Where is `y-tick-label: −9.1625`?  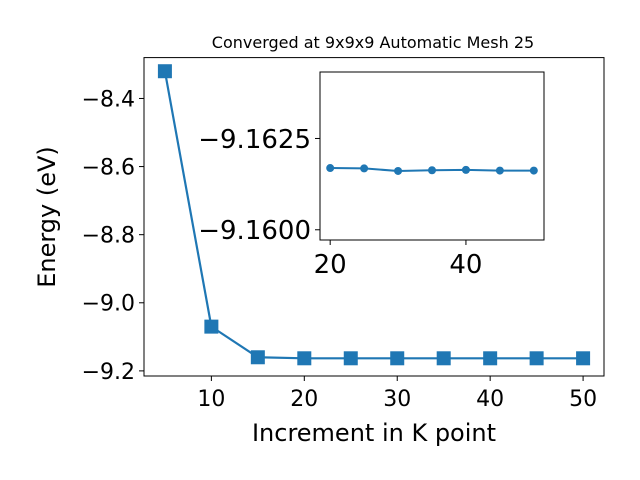 y-tick-label: −9.1625 is located at coordinates (254, 140).